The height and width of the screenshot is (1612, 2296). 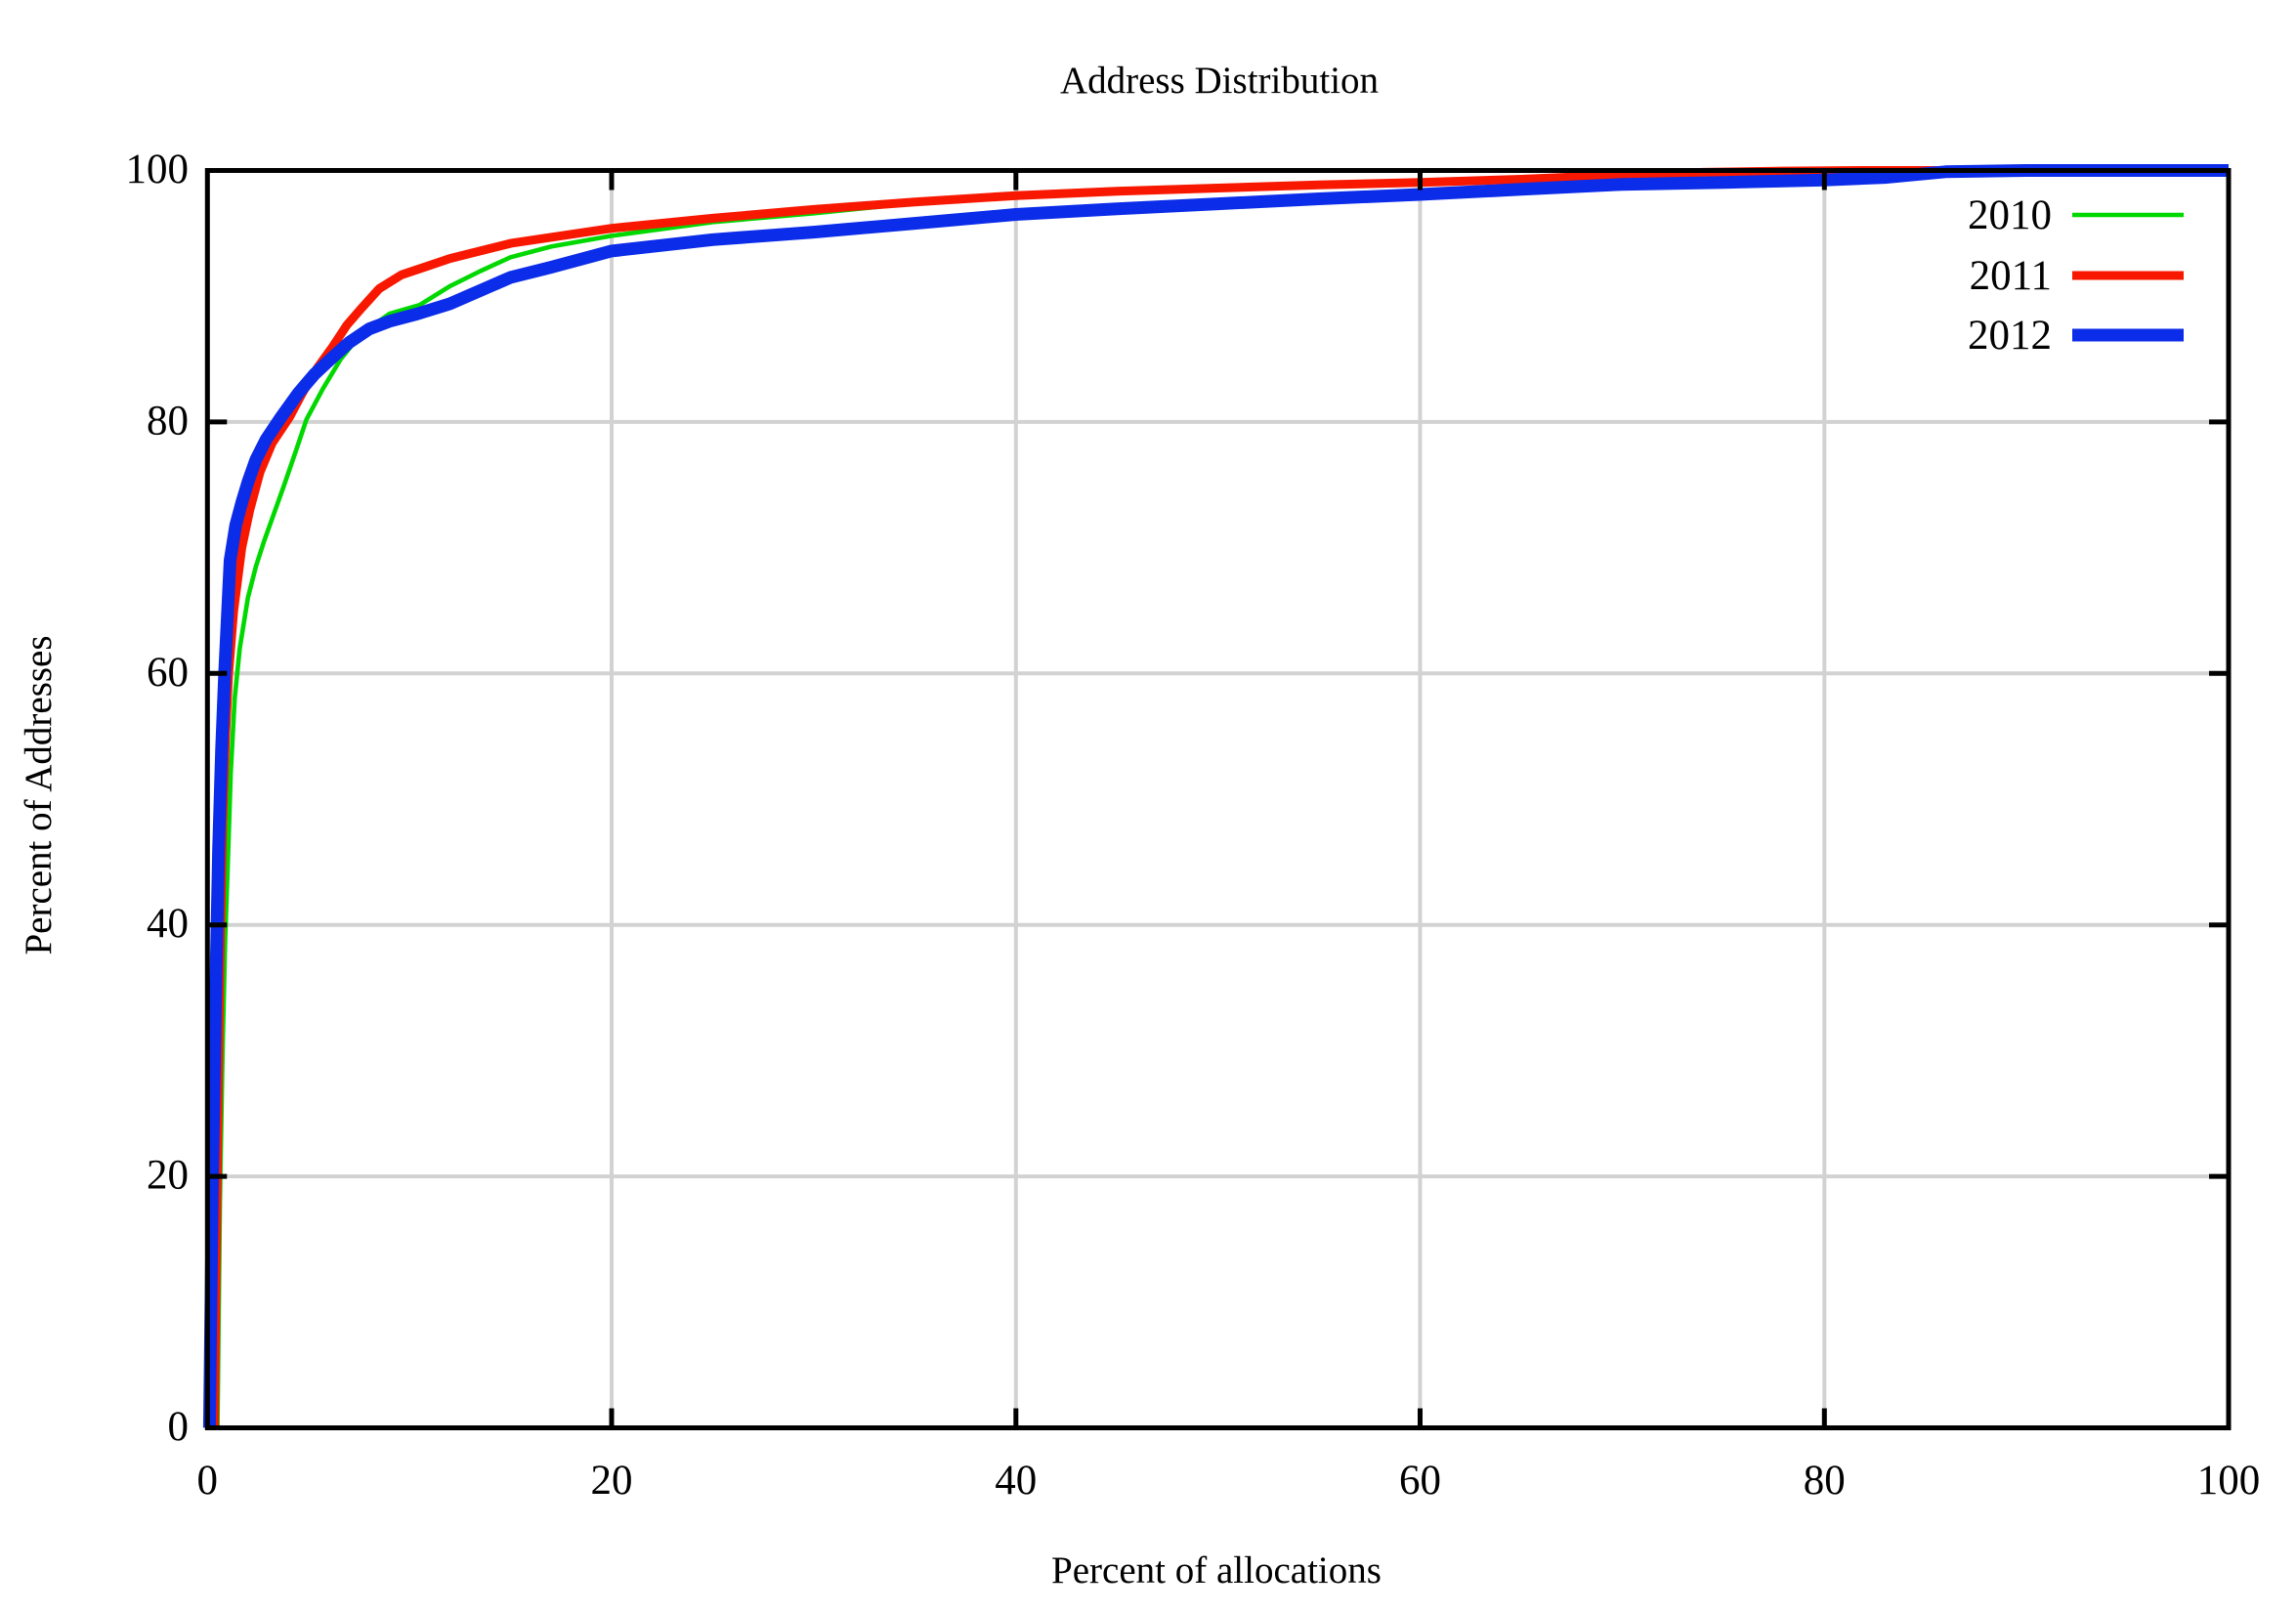 I want to click on svg-text: Percent of allocations, so click(x=1217, y=1570).